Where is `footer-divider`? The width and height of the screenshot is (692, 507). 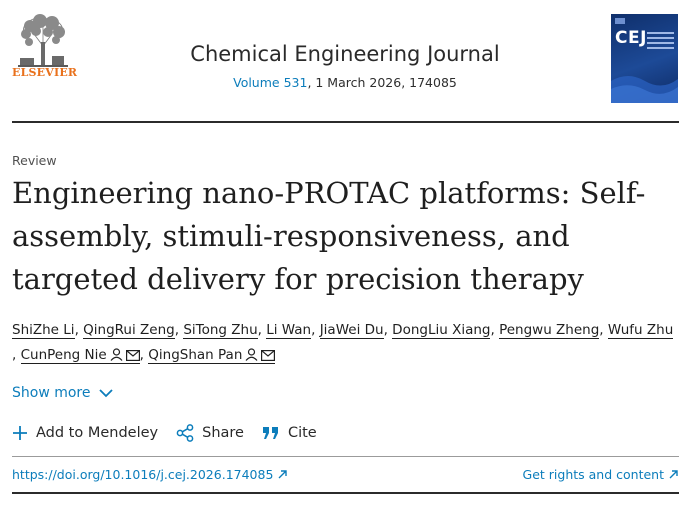
footer-divider is located at coordinates (345, 493).